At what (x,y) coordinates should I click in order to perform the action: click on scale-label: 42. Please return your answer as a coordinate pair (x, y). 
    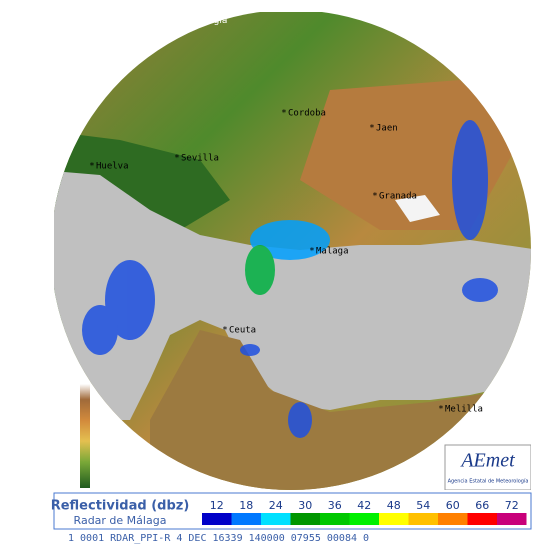
    Looking at the image, I should click on (364, 505).